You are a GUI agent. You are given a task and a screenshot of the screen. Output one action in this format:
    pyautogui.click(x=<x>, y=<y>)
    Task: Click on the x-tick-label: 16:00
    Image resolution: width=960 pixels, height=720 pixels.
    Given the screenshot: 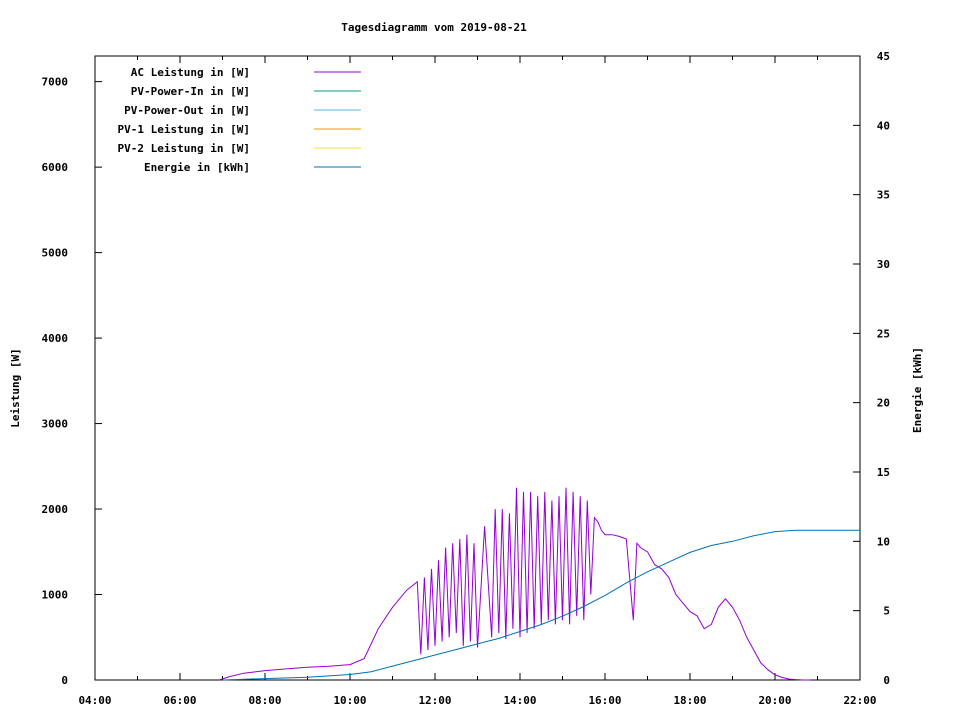 What is the action you would take?
    pyautogui.click(x=604, y=700)
    